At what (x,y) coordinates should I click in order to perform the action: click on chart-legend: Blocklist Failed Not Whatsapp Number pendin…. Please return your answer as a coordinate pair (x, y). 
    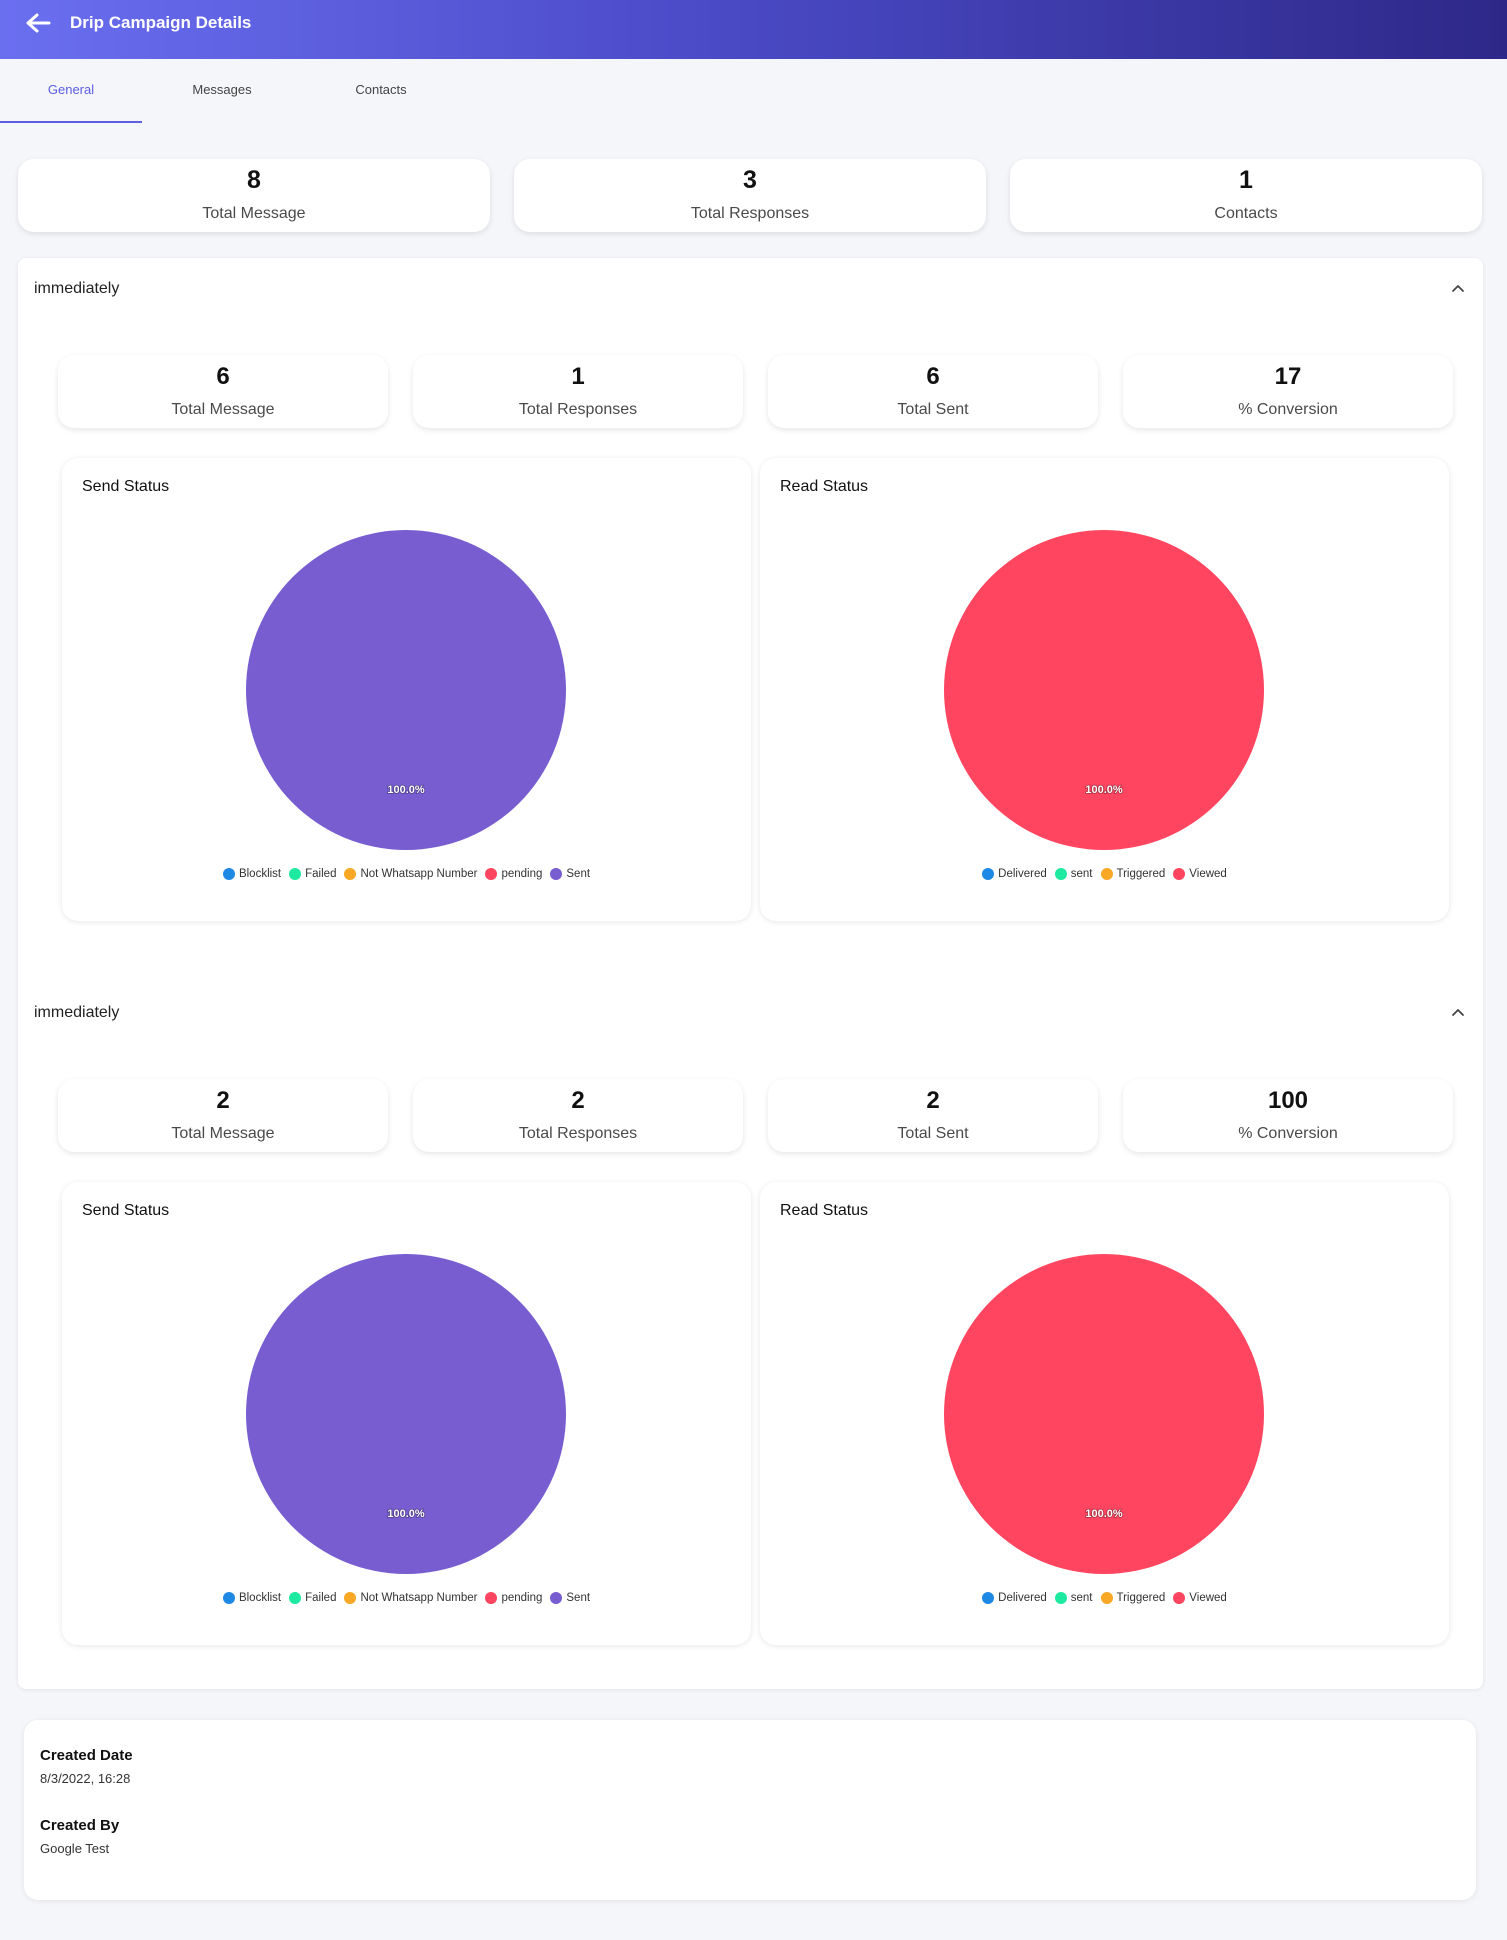
    Looking at the image, I should click on (406, 874).